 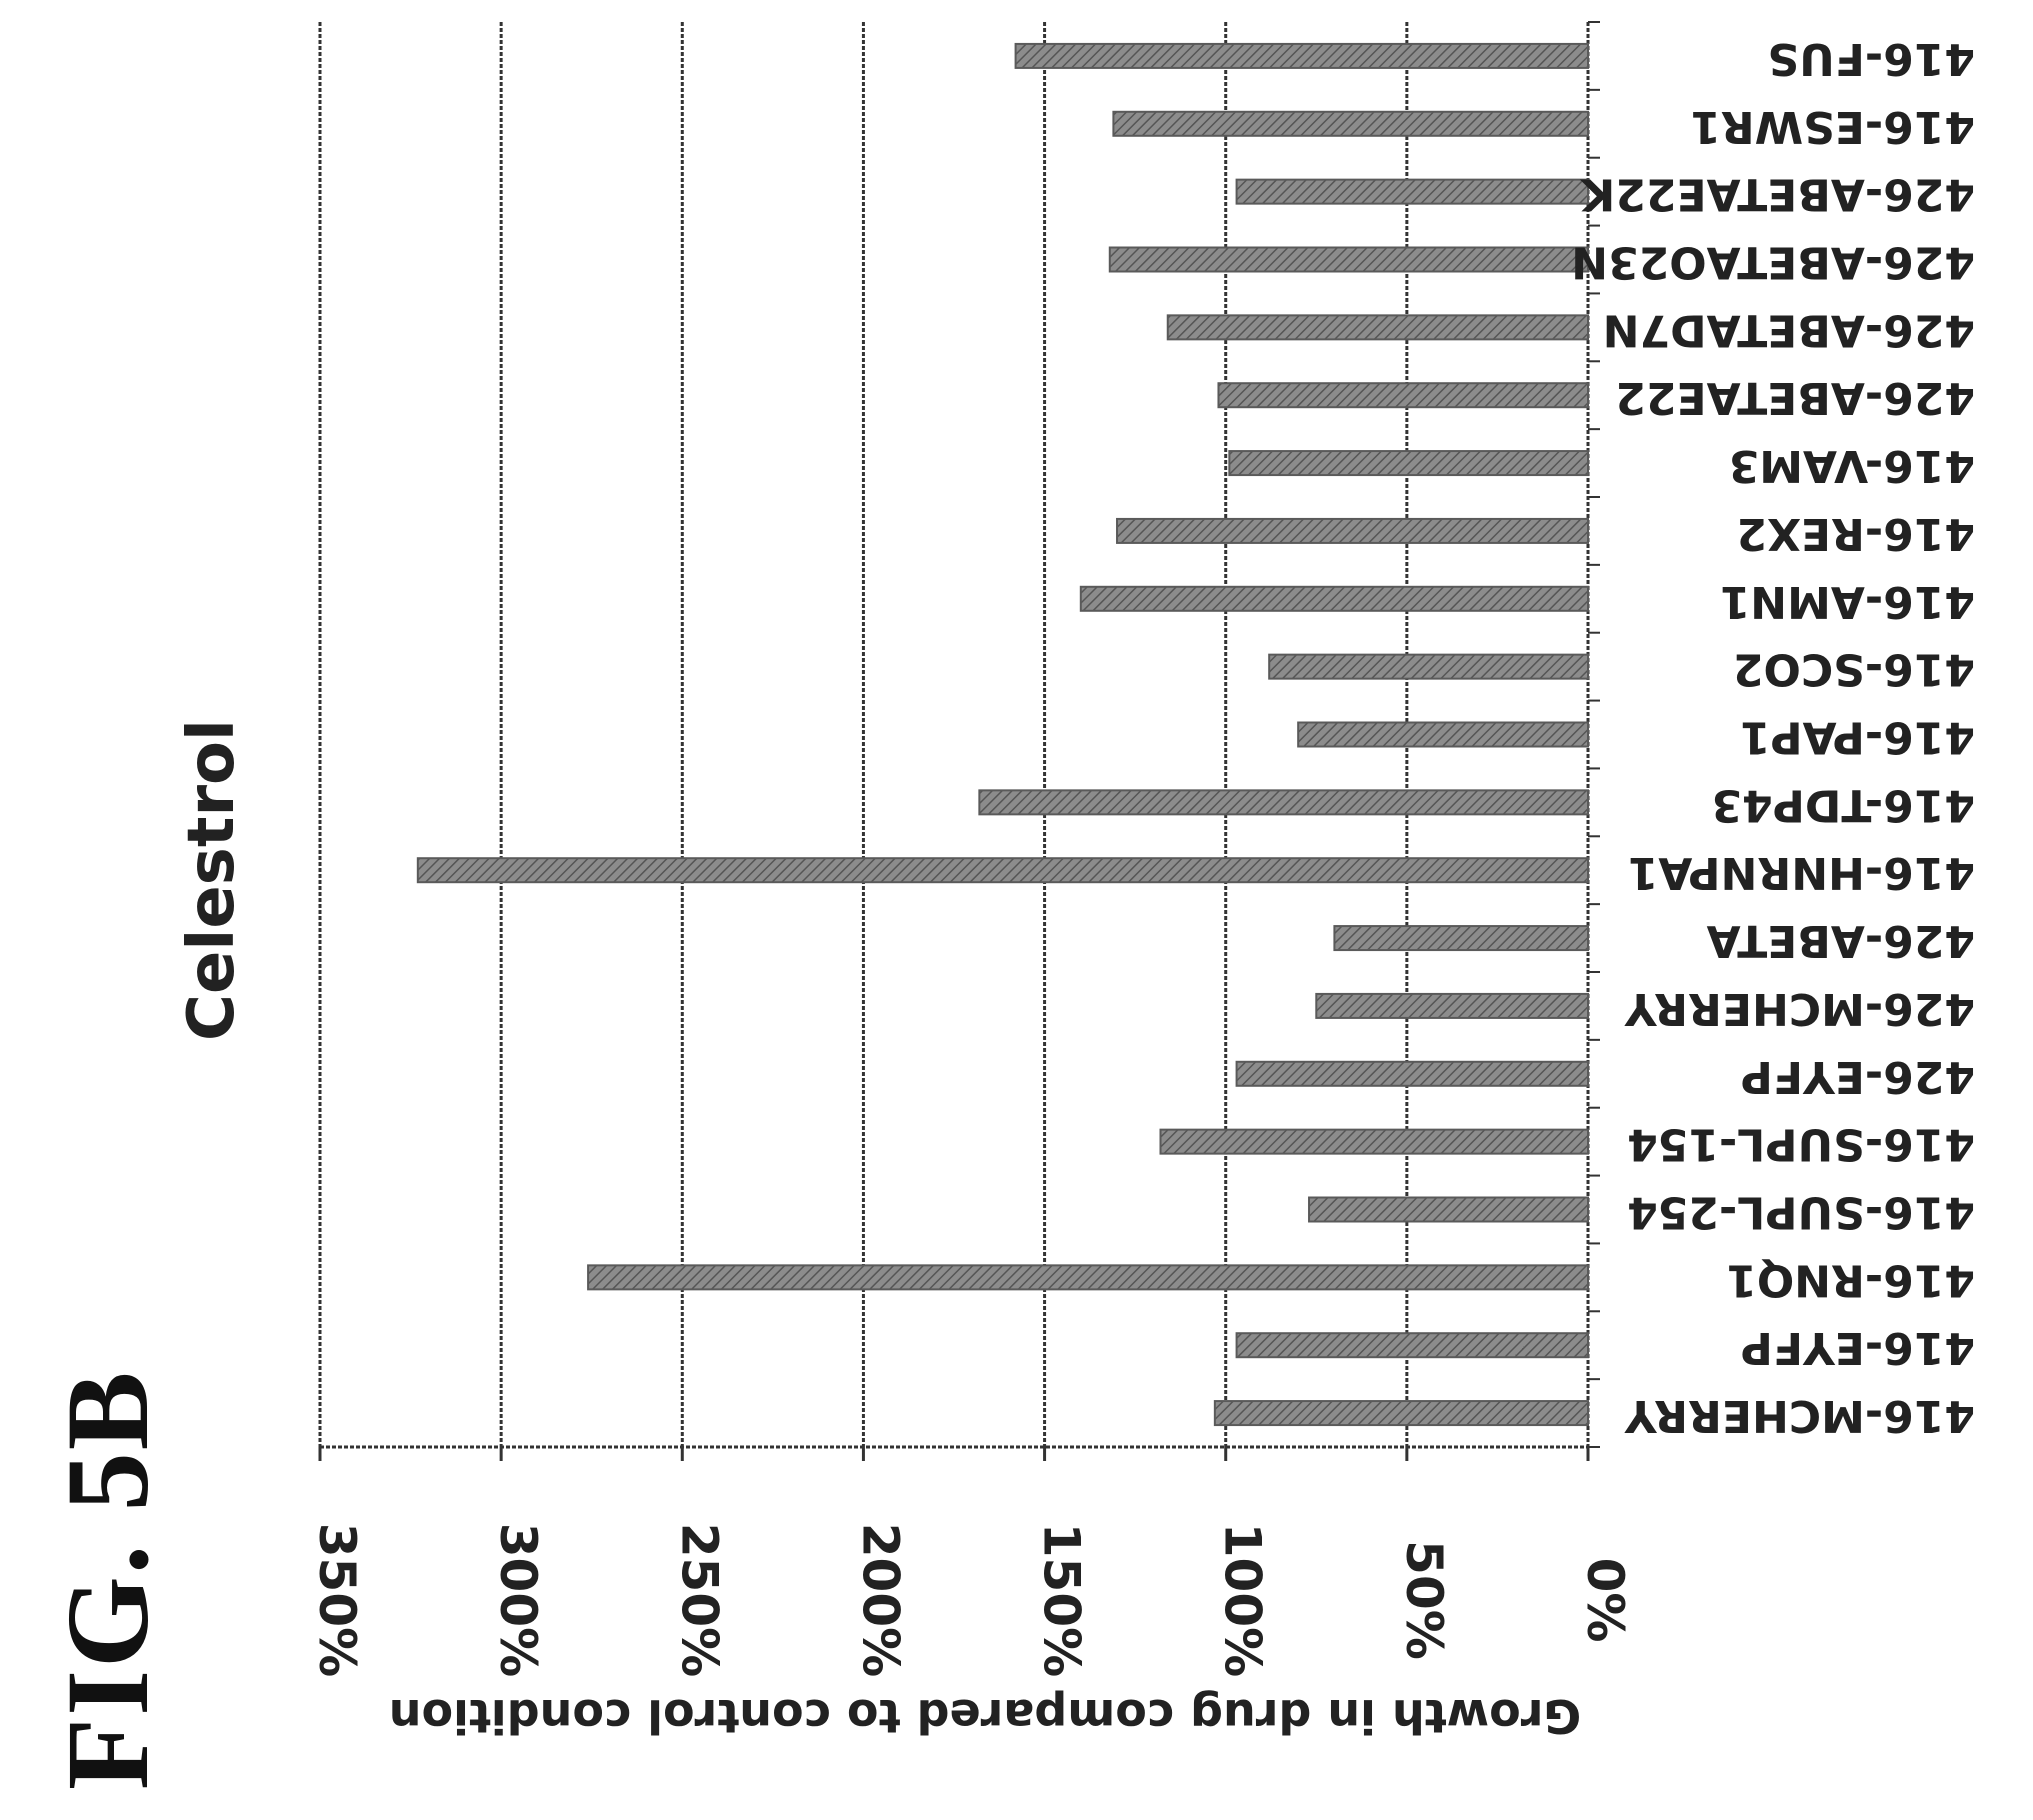 I want to click on category-label: 416-HNRNPA1, so click(x=1801, y=872).